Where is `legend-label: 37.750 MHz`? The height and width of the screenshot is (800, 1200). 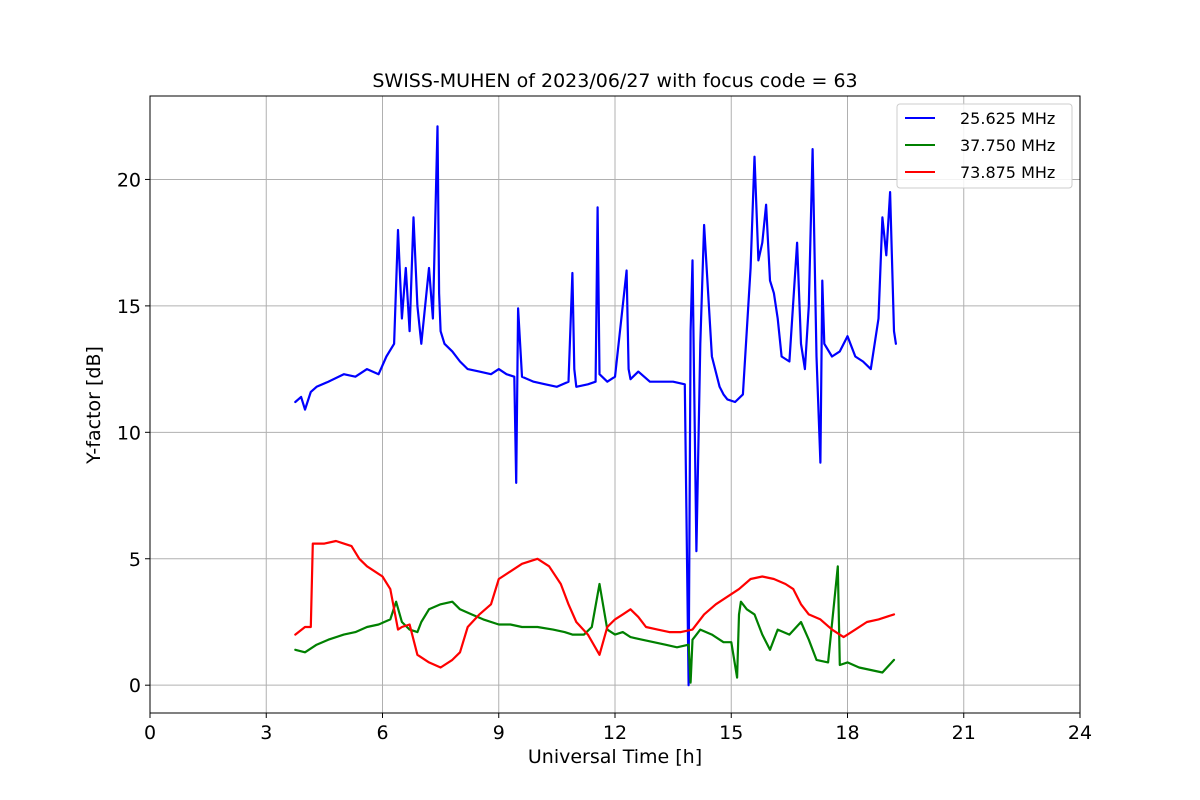 legend-label: 37.750 MHz is located at coordinates (1007, 145).